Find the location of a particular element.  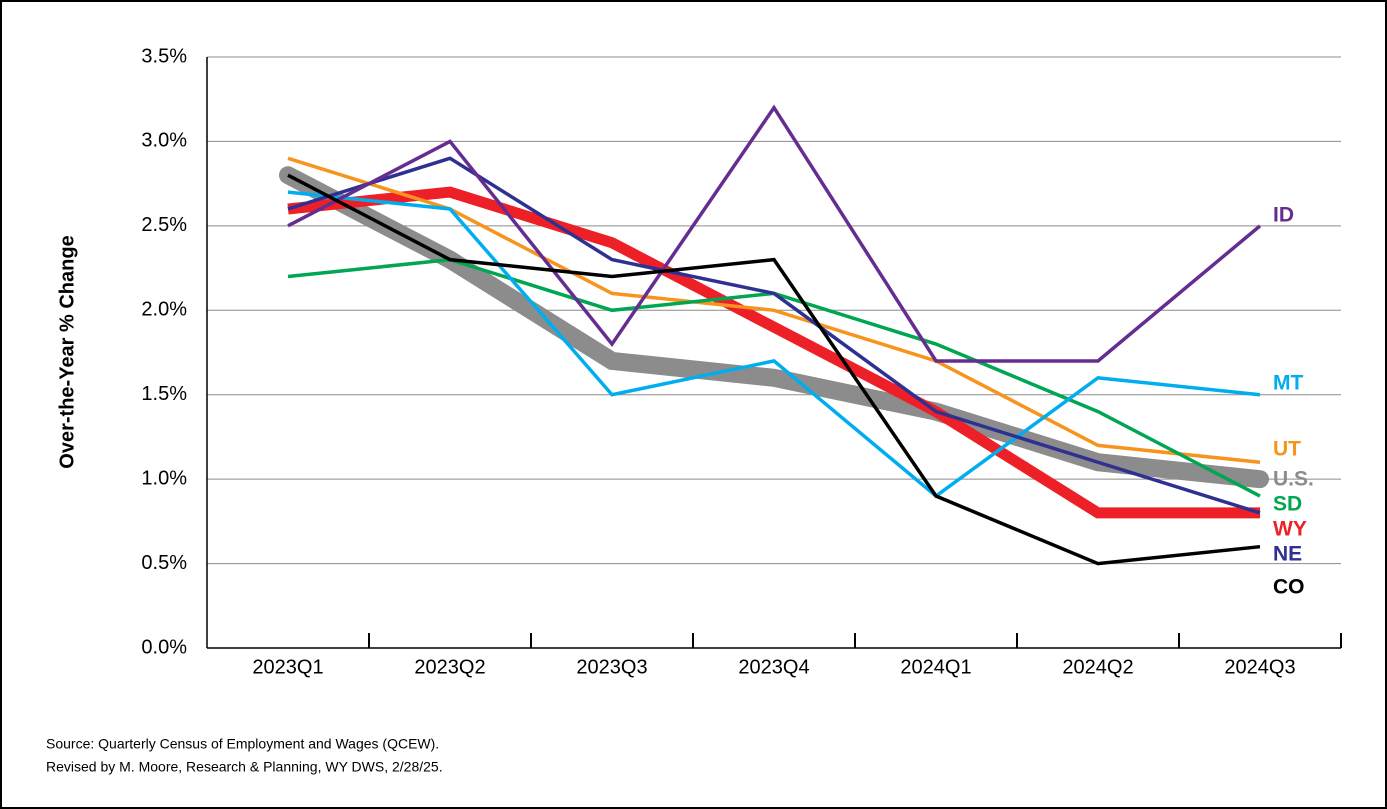

series-label: NE is located at coordinates (1287, 554).